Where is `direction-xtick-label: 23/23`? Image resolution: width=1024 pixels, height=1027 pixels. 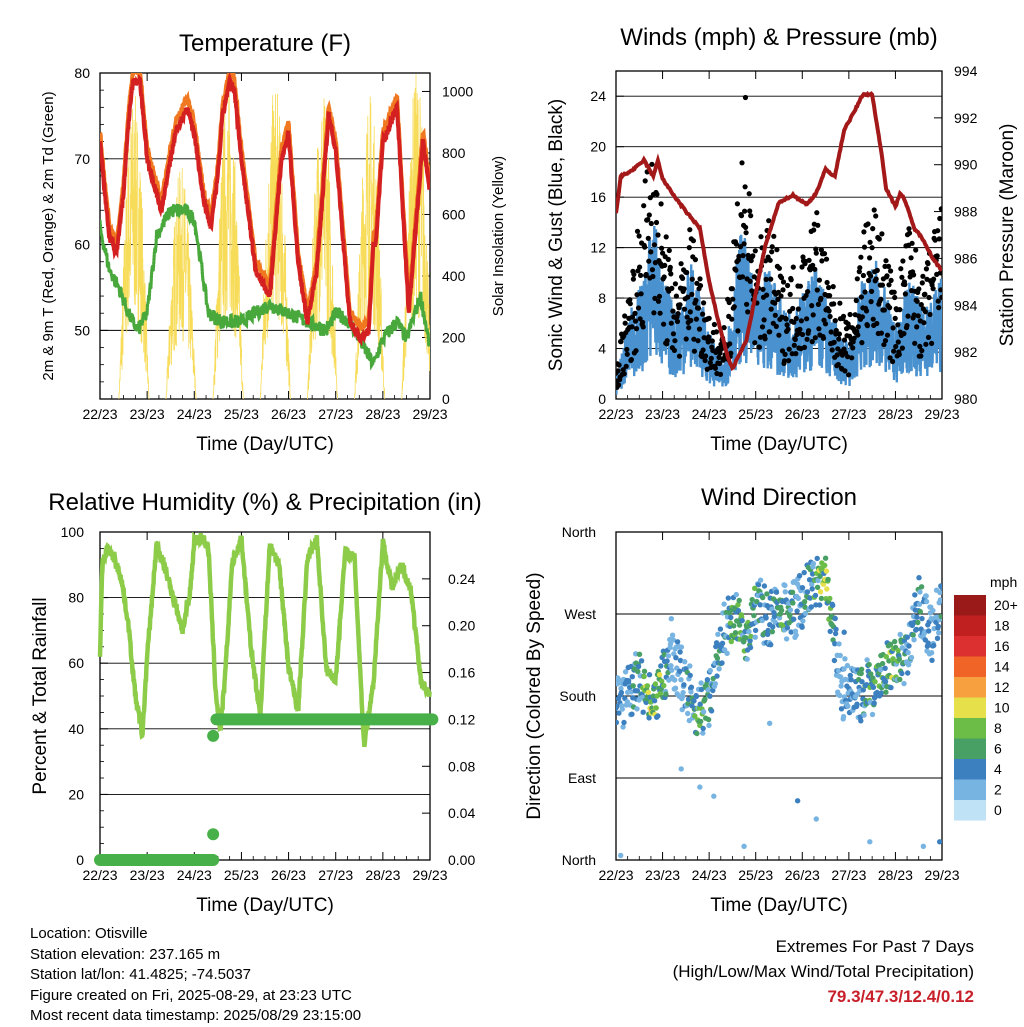 direction-xtick-label: 23/23 is located at coordinates (662, 875).